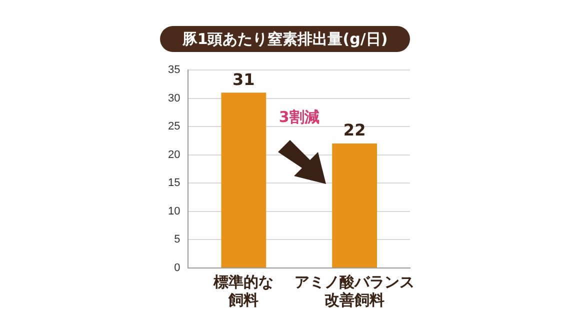 This screenshot has width=570, height=320. Describe the element at coordinates (285, 39) in the screenshot. I see `chart-title: 豚1頭あたり窒素排出量(g/日)` at that location.